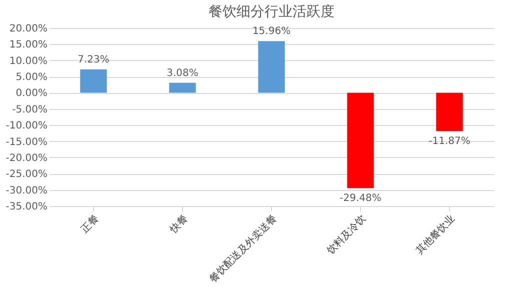 The image size is (512, 298). What do you see at coordinates (361, 198) in the screenshot?
I see `data-label: -29.48%` at bounding box center [361, 198].